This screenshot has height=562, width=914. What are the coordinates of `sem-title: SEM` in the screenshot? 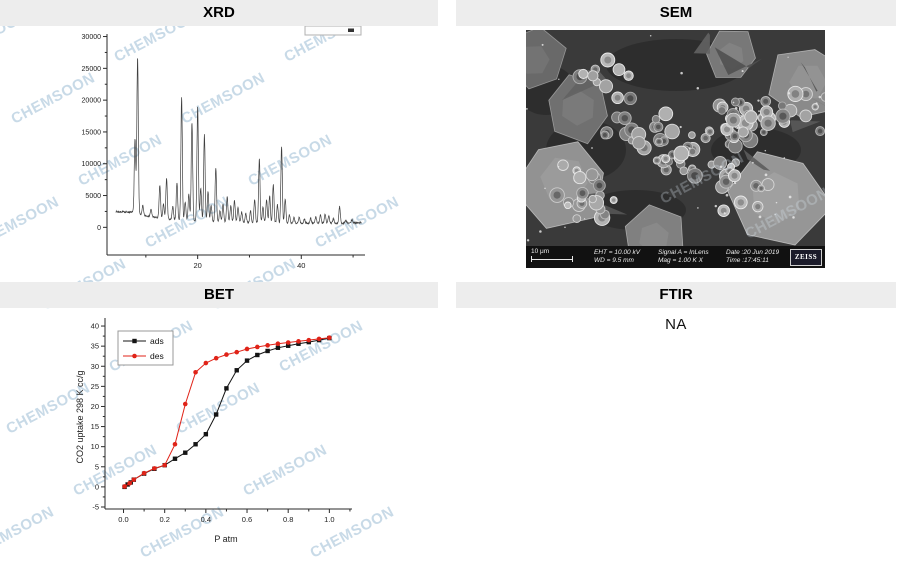 It's located at (676, 12).